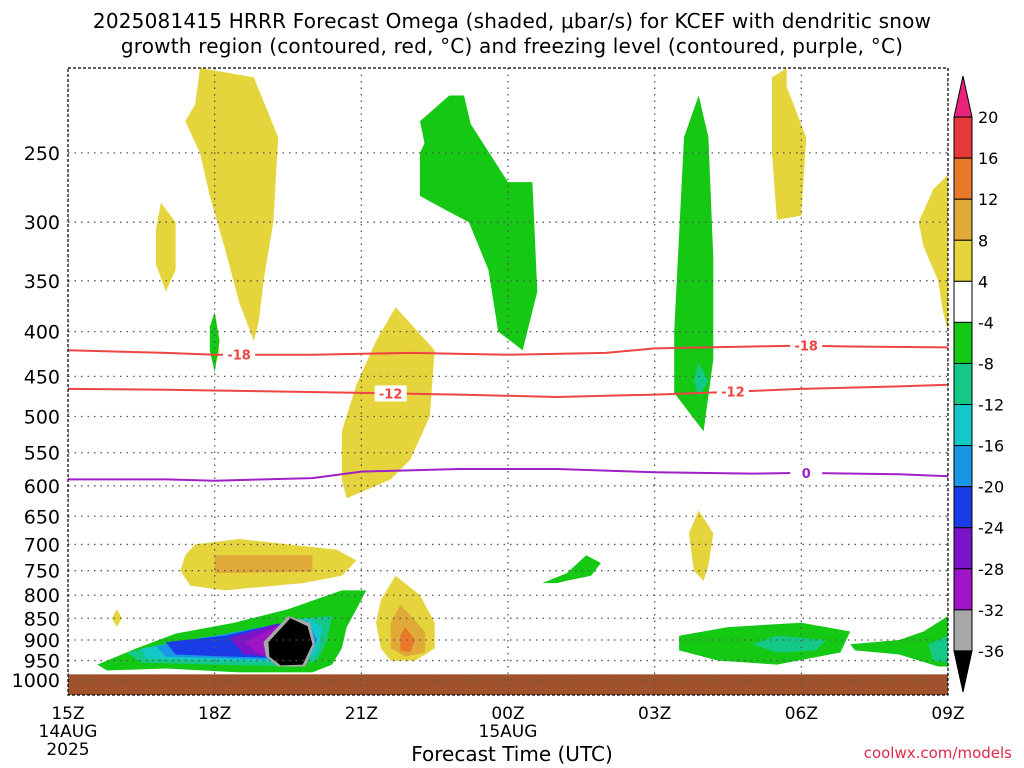 This screenshot has width=1024, height=768. I want to click on x-tick-label-6: 09Z, so click(947, 714).